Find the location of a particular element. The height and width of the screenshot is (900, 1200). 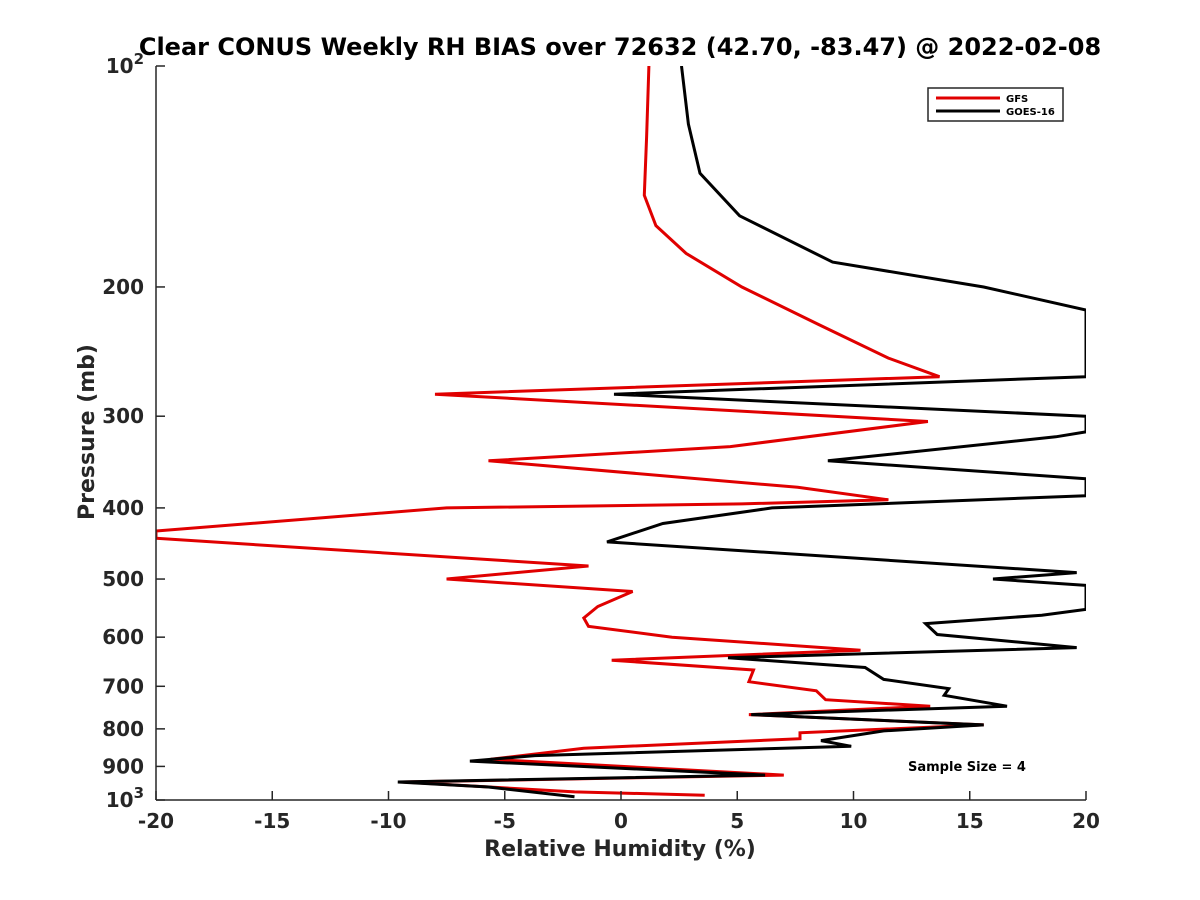

y-tick-label: 500 is located at coordinates (123, 579).